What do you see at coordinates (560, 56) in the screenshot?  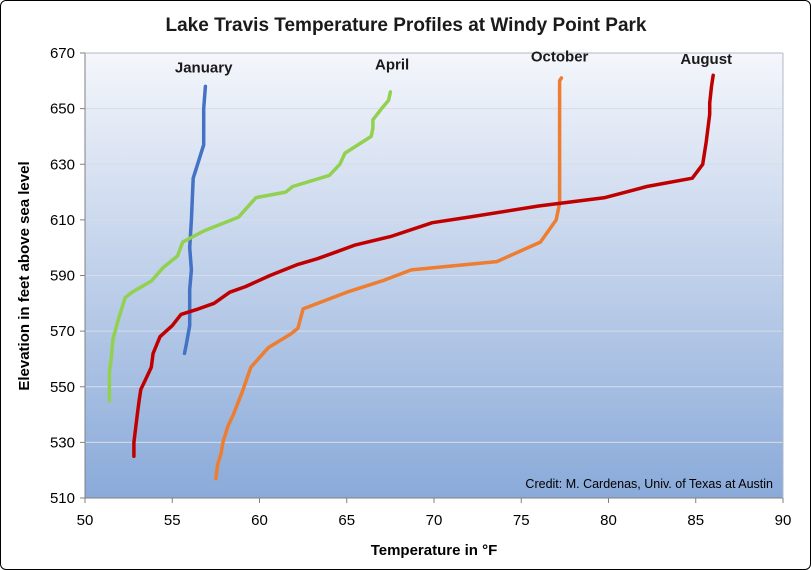 I see `series-label-october: October` at bounding box center [560, 56].